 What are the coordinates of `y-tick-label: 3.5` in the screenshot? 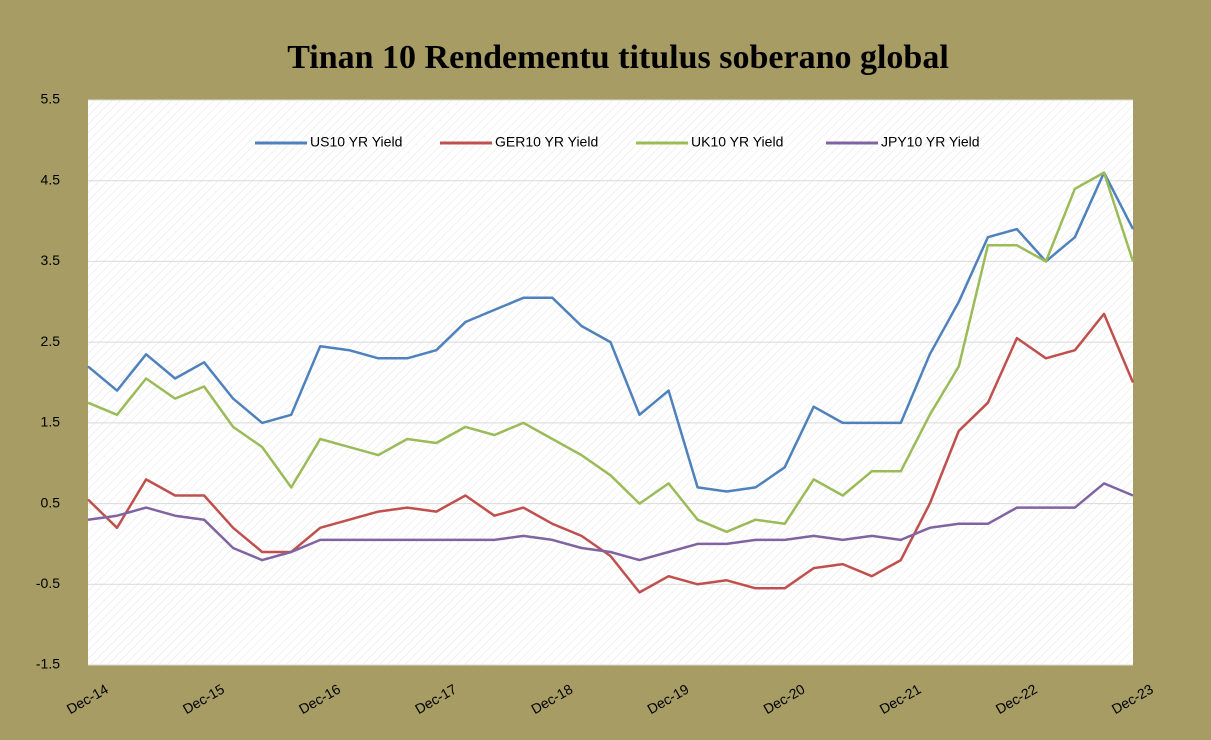 It's located at (51, 260).